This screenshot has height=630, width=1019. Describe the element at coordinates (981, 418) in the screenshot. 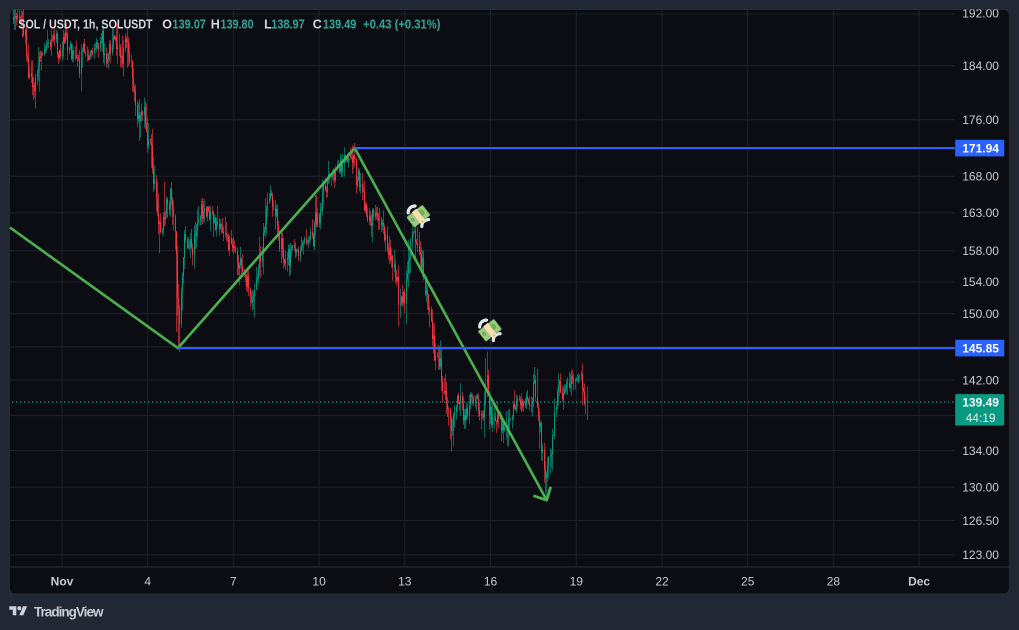

I see `svg-text: 44:19` at that location.